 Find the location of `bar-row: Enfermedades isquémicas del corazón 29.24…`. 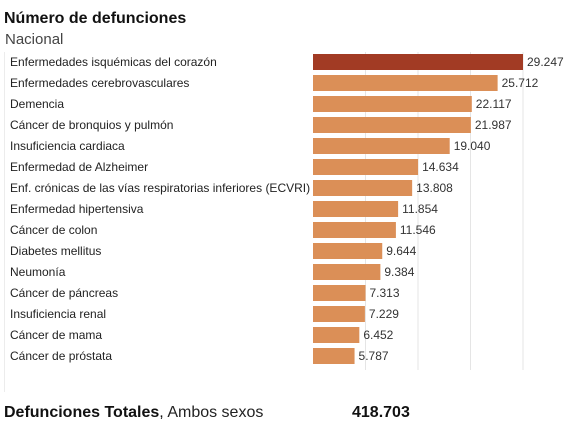

bar-row: Enfermedades isquémicas del corazón 29.24… is located at coordinates (287, 62).